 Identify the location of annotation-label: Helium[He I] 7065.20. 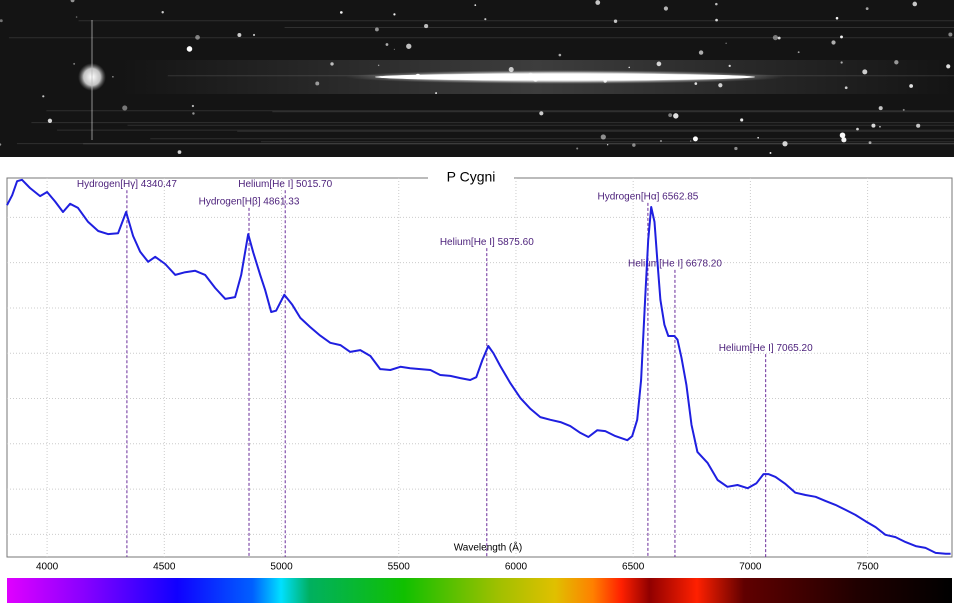
(766, 348).